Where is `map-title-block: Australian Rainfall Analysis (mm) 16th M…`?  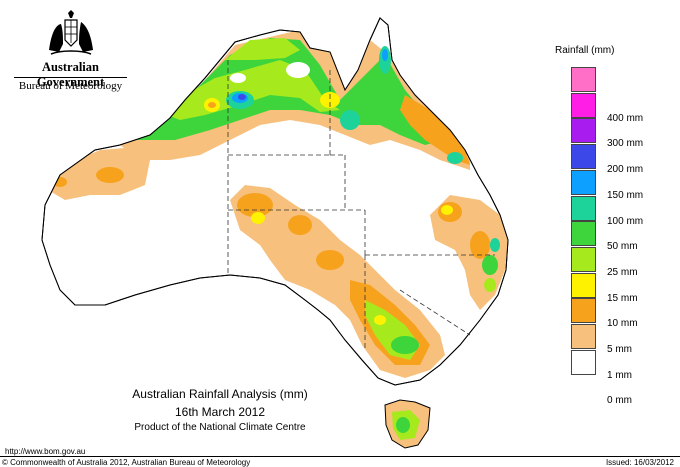 map-title-block: Australian Rainfall Analysis (mm) 16th M… is located at coordinates (220, 410).